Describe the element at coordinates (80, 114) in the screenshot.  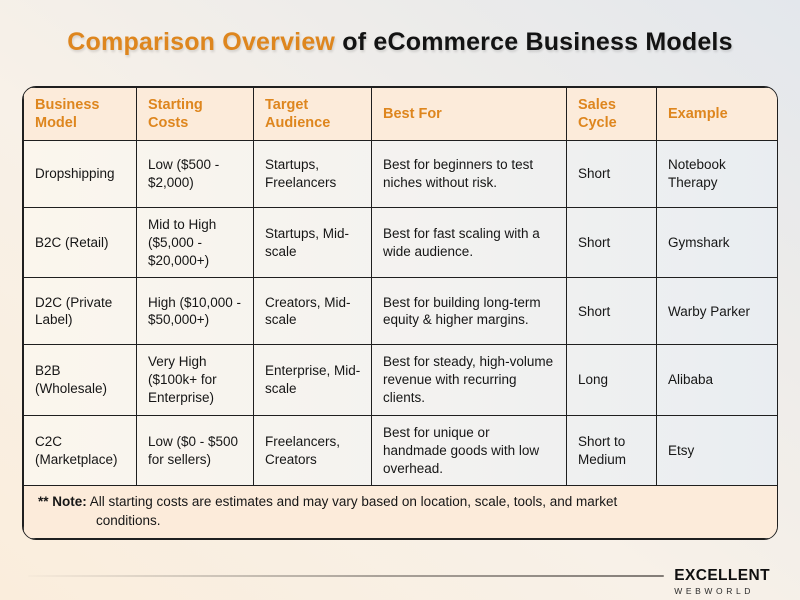
I see `col-header-business-model: Business Model` at that location.